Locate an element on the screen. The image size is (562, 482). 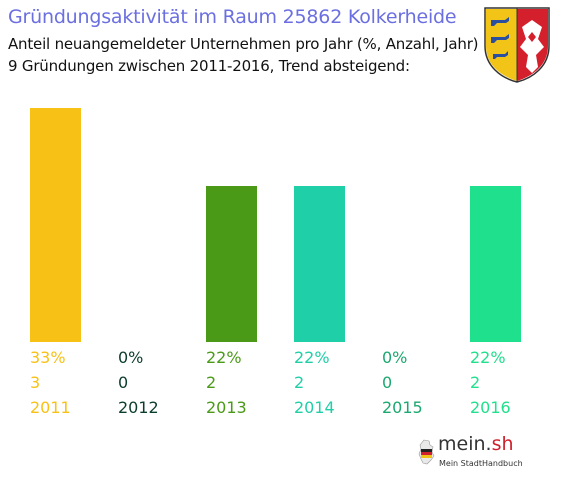
logo-wordmark-accent: sh is located at coordinates (502, 444).